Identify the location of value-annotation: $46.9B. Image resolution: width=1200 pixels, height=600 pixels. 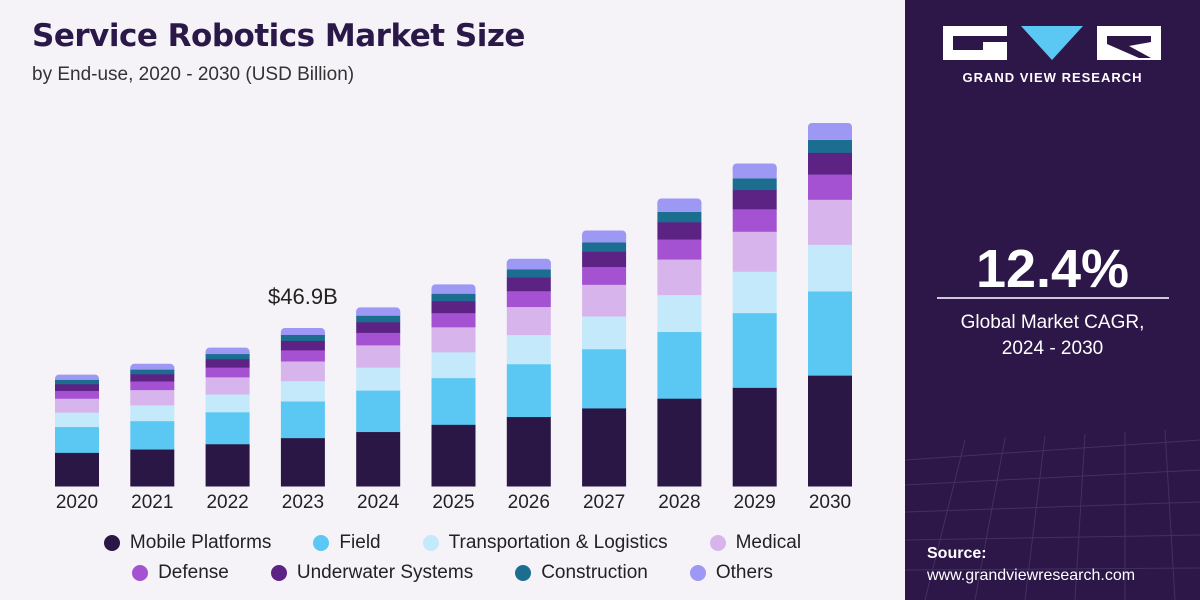
(303, 296).